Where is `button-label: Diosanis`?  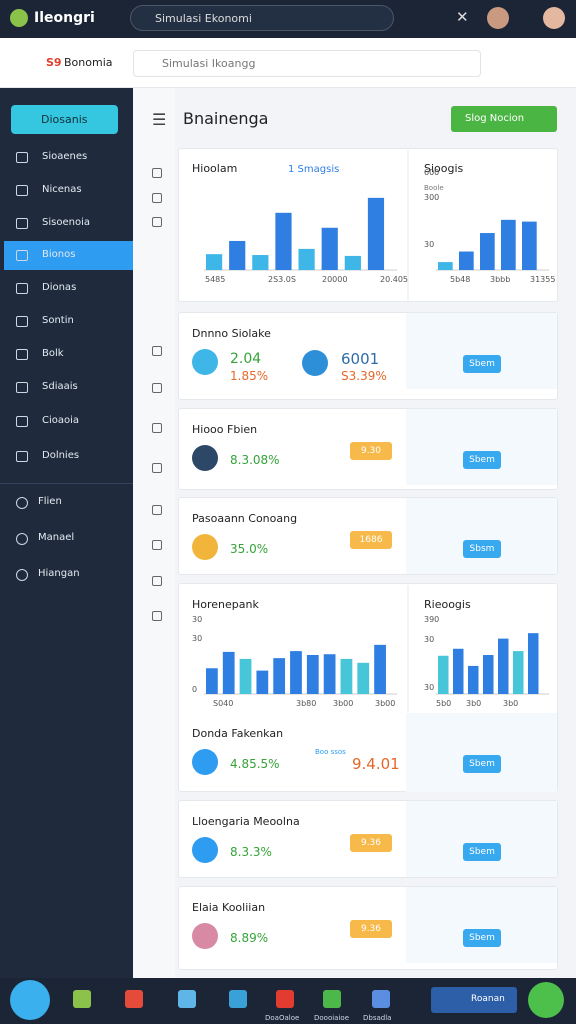 button-label: Diosanis is located at coordinates (64, 119).